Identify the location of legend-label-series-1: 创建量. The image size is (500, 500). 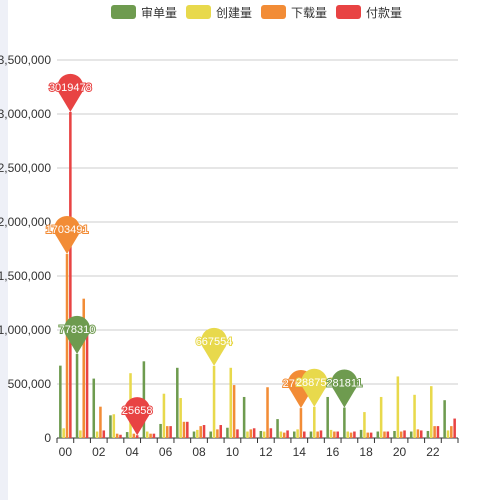
(234, 12).